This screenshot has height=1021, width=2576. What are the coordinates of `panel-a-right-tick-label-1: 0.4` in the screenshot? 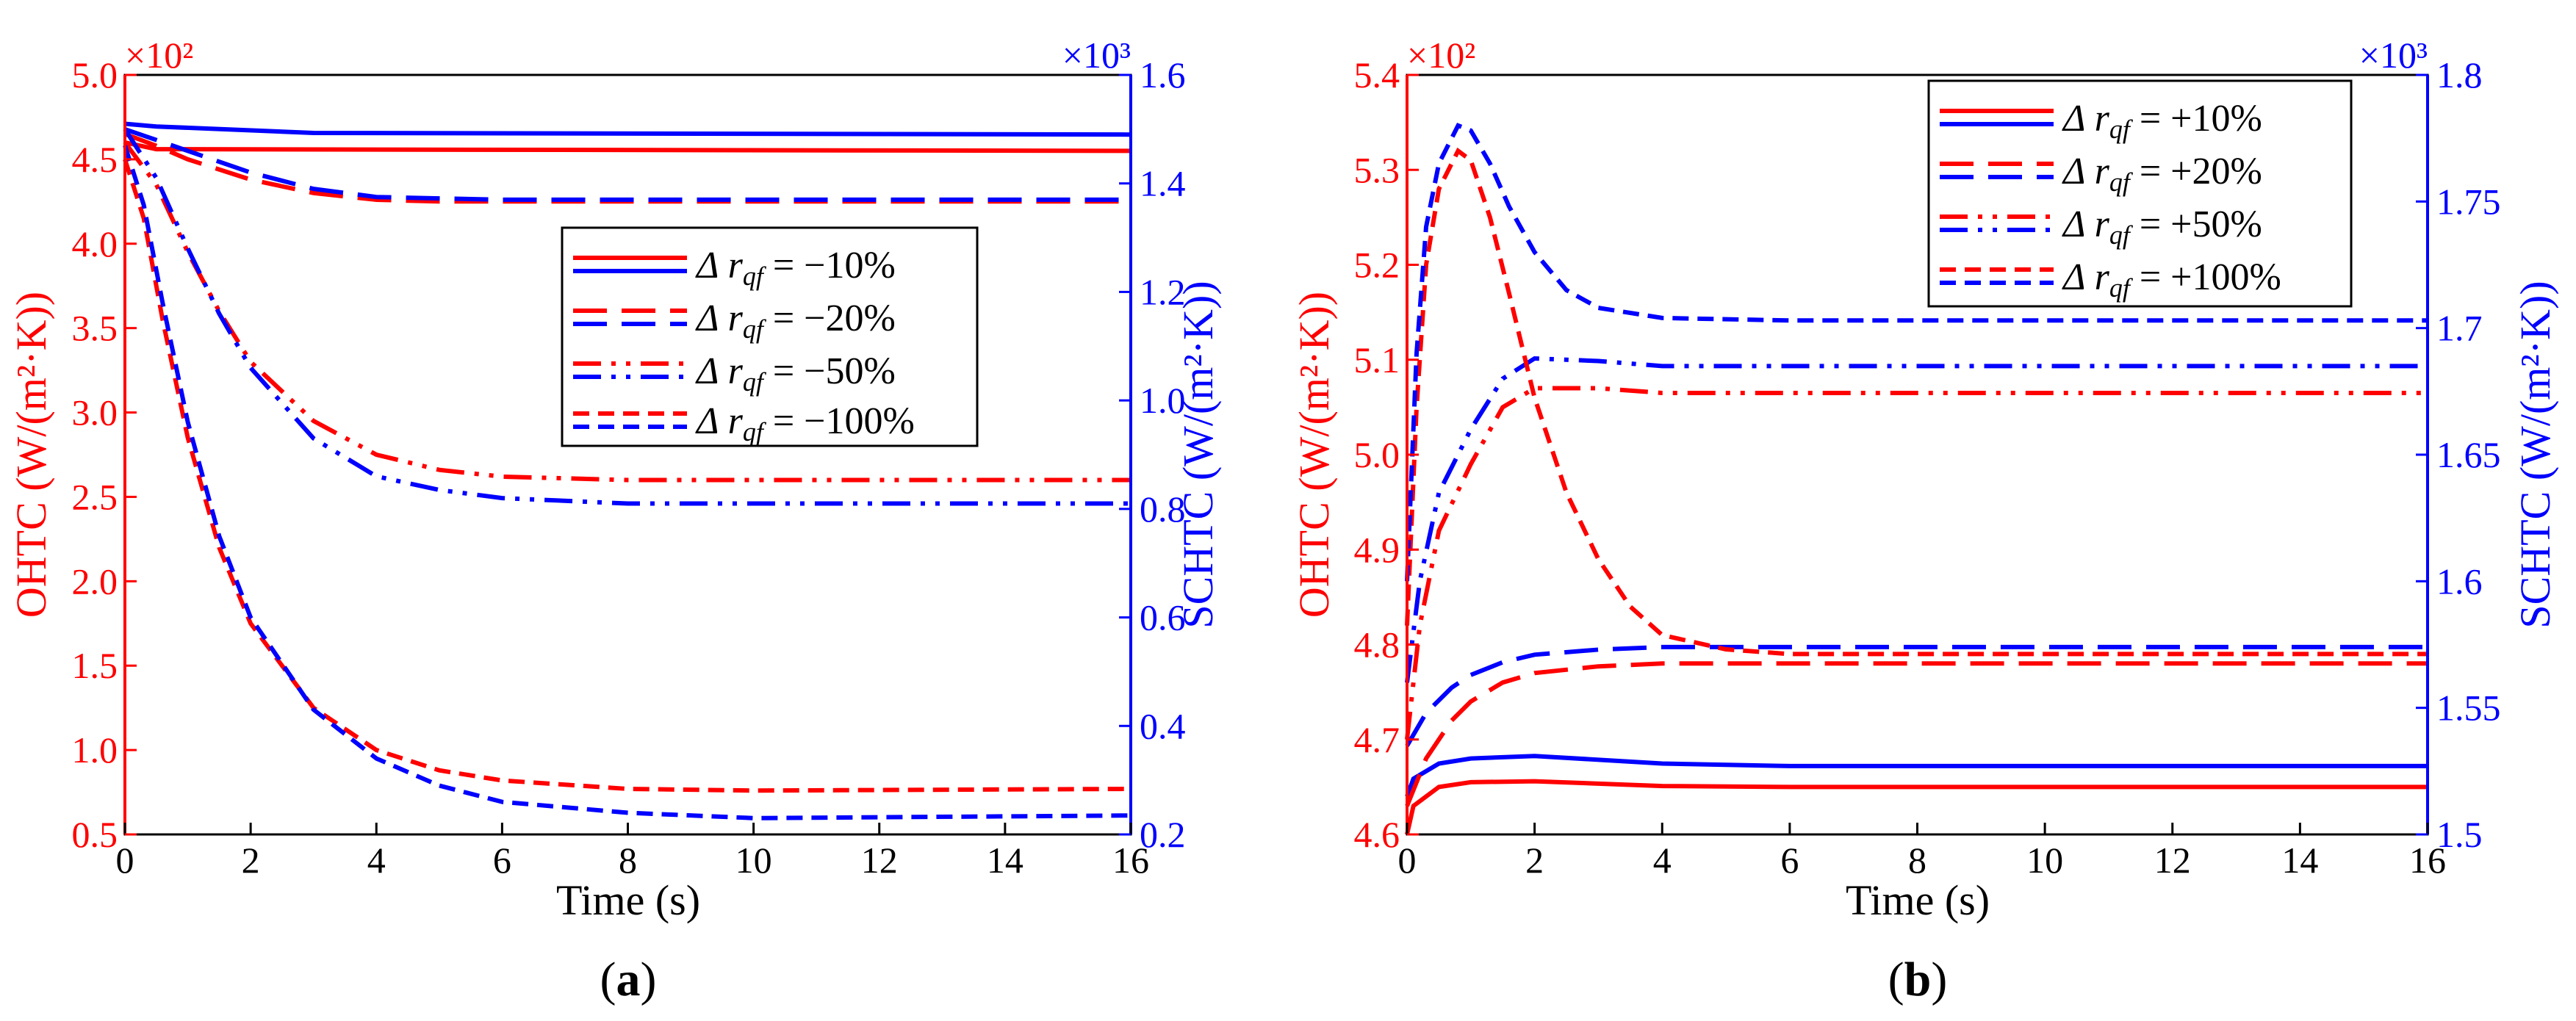 It's located at (1163, 725).